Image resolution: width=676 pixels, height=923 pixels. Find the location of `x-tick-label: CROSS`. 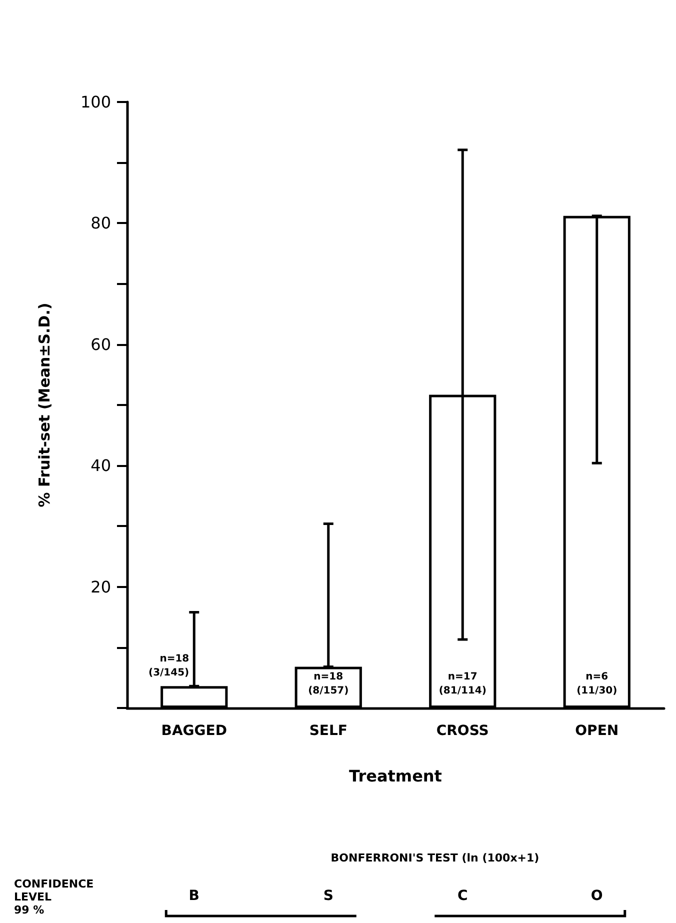

x-tick-label: CROSS is located at coordinates (462, 731).